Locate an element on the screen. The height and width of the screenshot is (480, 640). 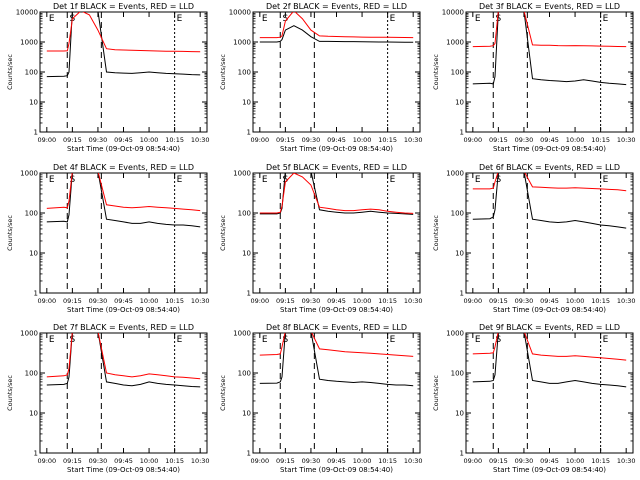
panel-title: Det 9f BLACK = Events, RED = LLD is located at coordinates (549, 327).